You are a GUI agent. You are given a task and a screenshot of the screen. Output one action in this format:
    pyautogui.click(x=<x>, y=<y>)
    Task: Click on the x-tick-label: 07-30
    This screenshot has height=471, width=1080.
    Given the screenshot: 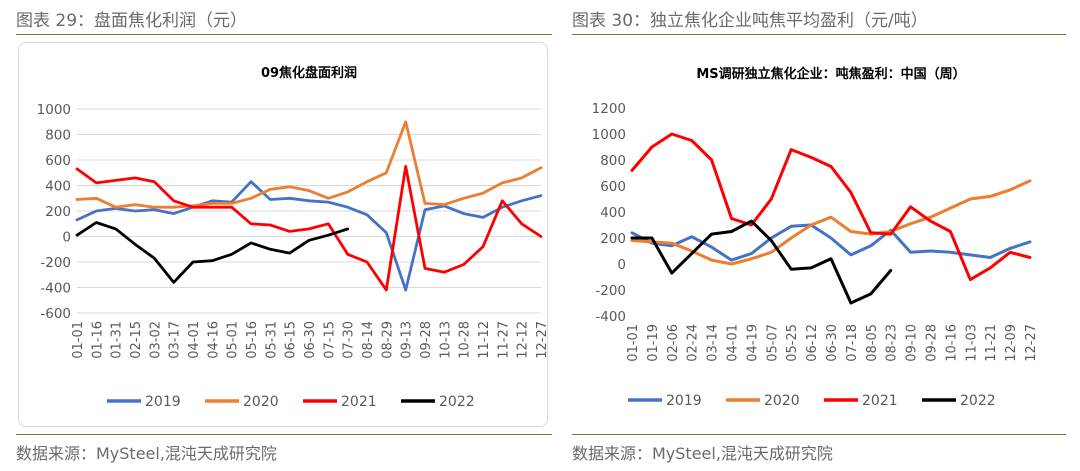 What is the action you would take?
    pyautogui.click(x=349, y=340)
    